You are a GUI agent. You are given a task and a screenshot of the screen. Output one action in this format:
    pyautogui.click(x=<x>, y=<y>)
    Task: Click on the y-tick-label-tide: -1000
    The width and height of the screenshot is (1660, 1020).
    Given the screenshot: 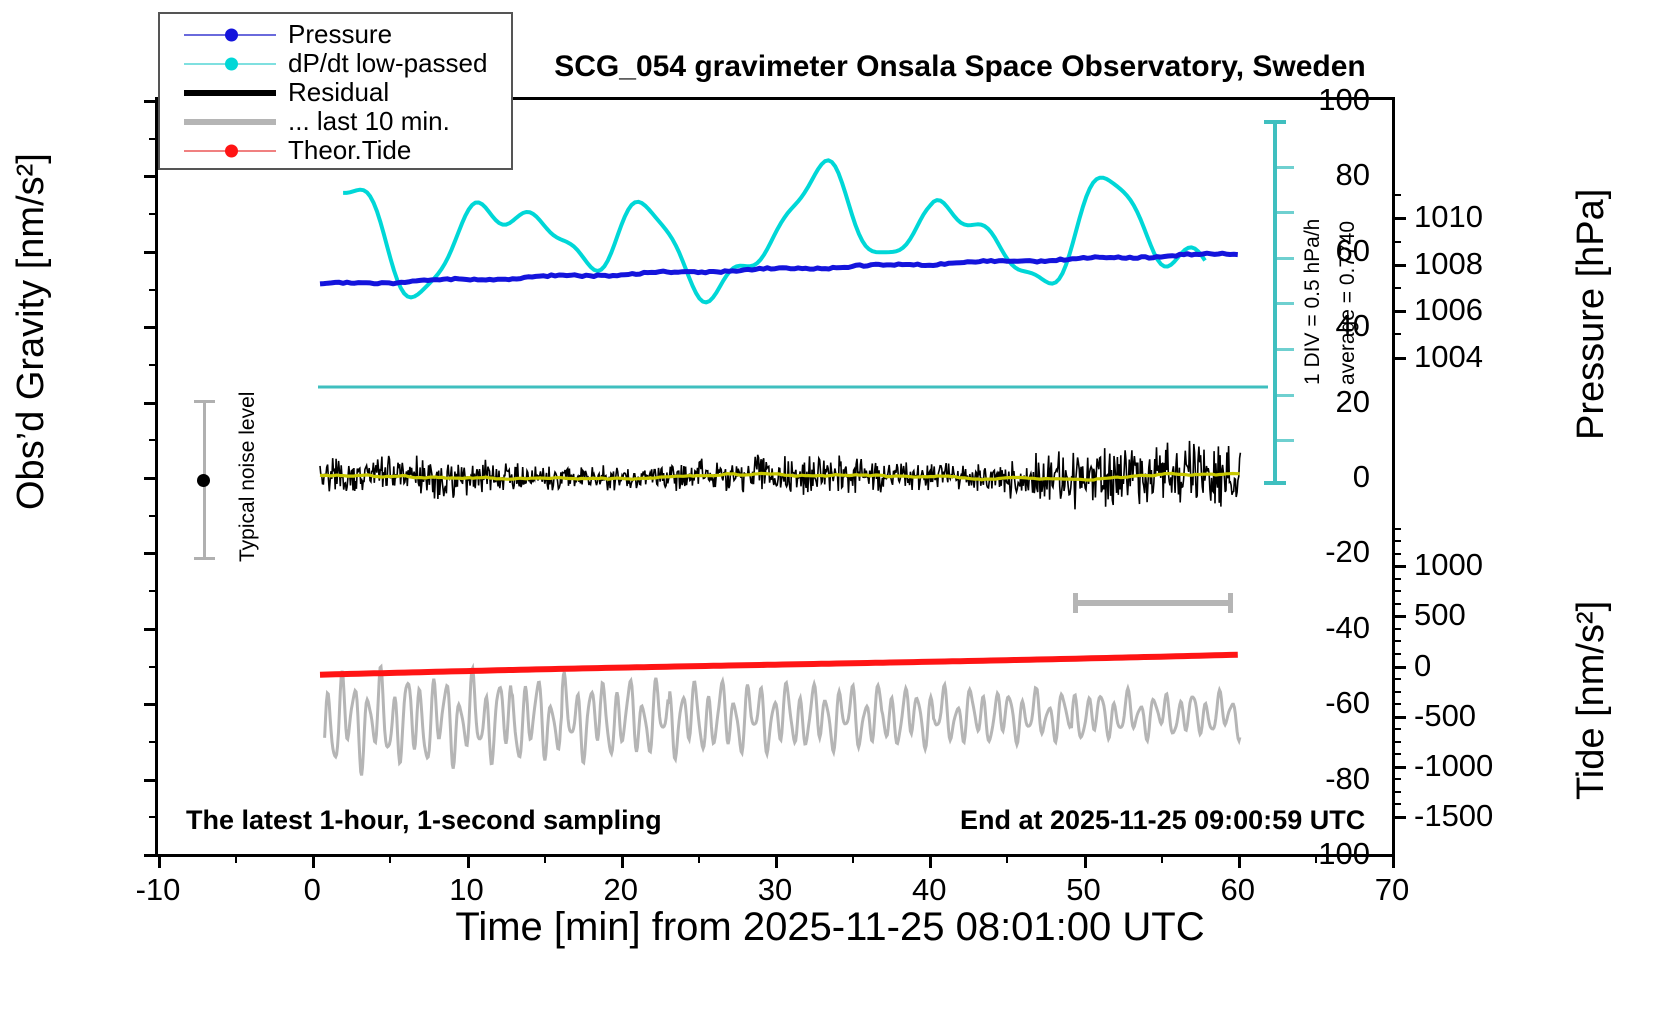 What is the action you would take?
    pyautogui.click(x=1454, y=765)
    